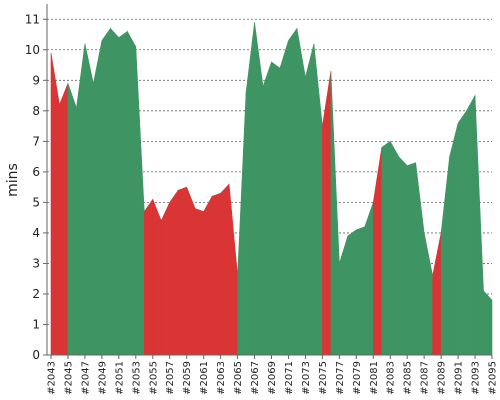 This screenshot has height=400, width=500. Describe the element at coordinates (170, 378) in the screenshot. I see `x-tick-label: #2057` at that location.